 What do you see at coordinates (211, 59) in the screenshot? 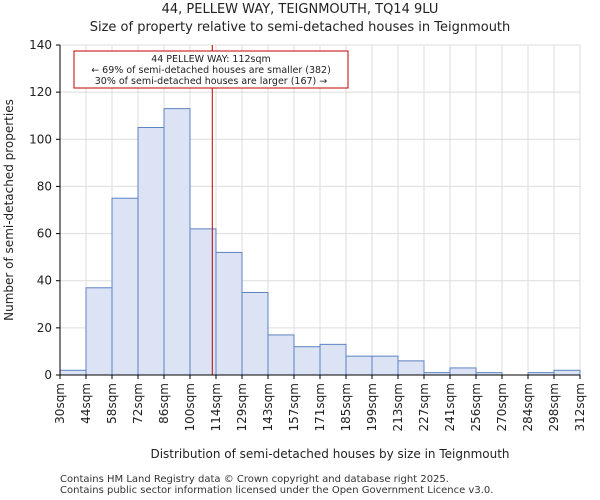
I see `annotation-line-1: 44 PELLEW WAY: 112sqm` at bounding box center [211, 59].